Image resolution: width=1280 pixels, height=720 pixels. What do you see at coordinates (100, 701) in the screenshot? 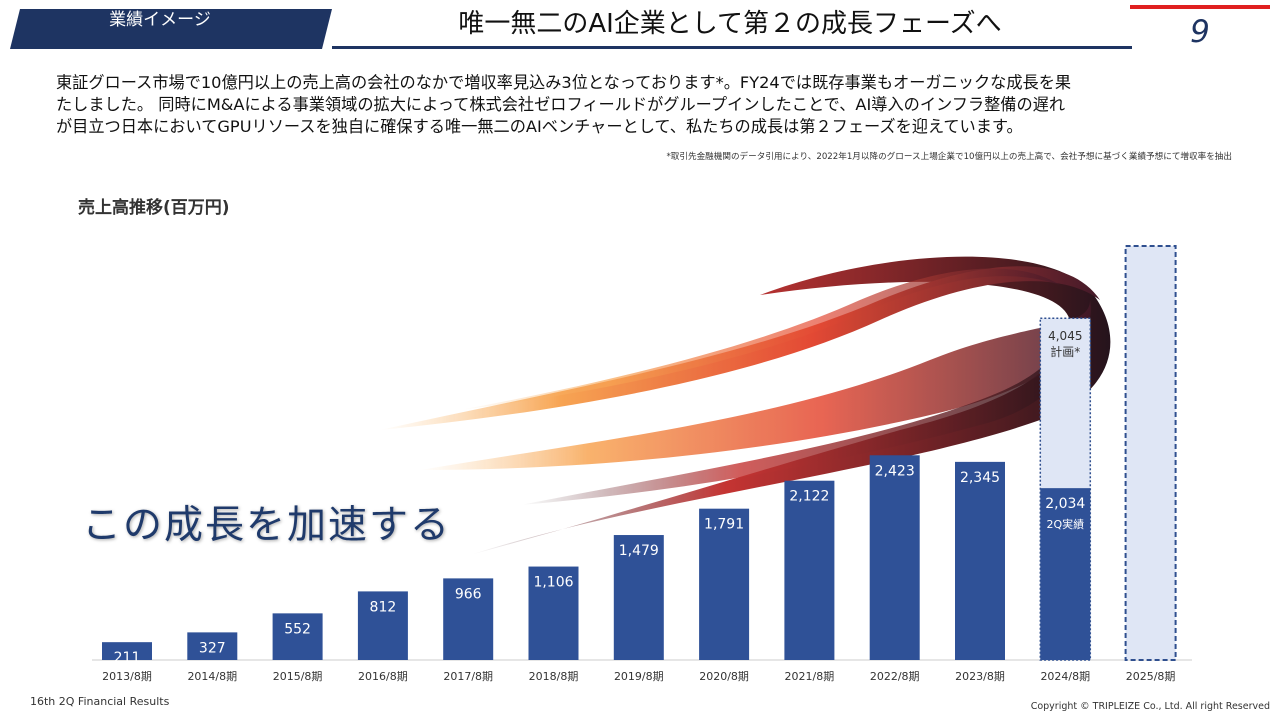
I see `footer-report-name: 16th 2Q Financial Results` at bounding box center [100, 701].